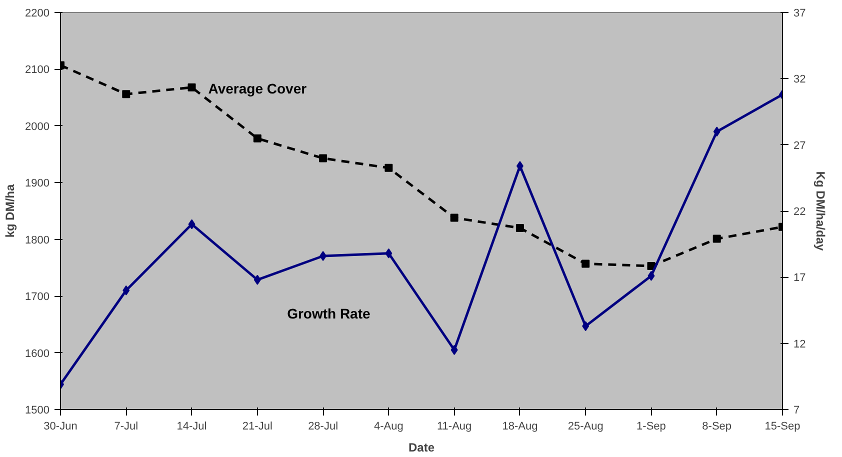 The height and width of the screenshot is (457, 842). Describe the element at coordinates (421, 447) in the screenshot. I see `x-axis-title: Date` at that location.